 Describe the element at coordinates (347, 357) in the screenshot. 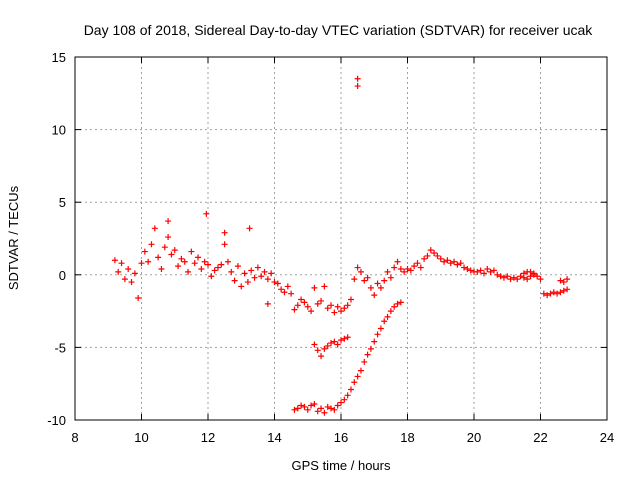

I see `series-rising-branch` at that location.